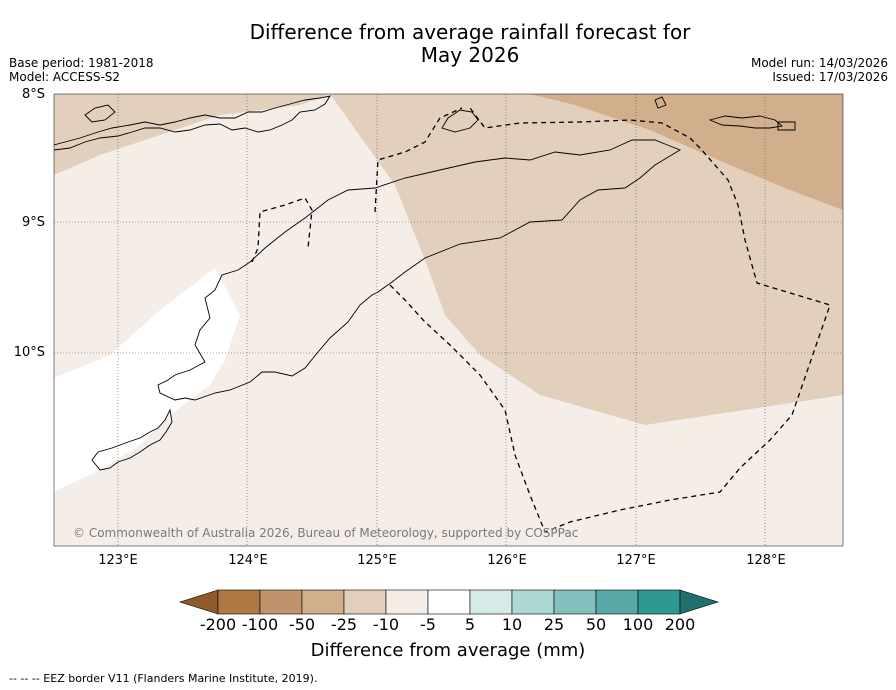 The image size is (896, 690). I want to click on anomaly-region-minus10-b, so click(192, 134).